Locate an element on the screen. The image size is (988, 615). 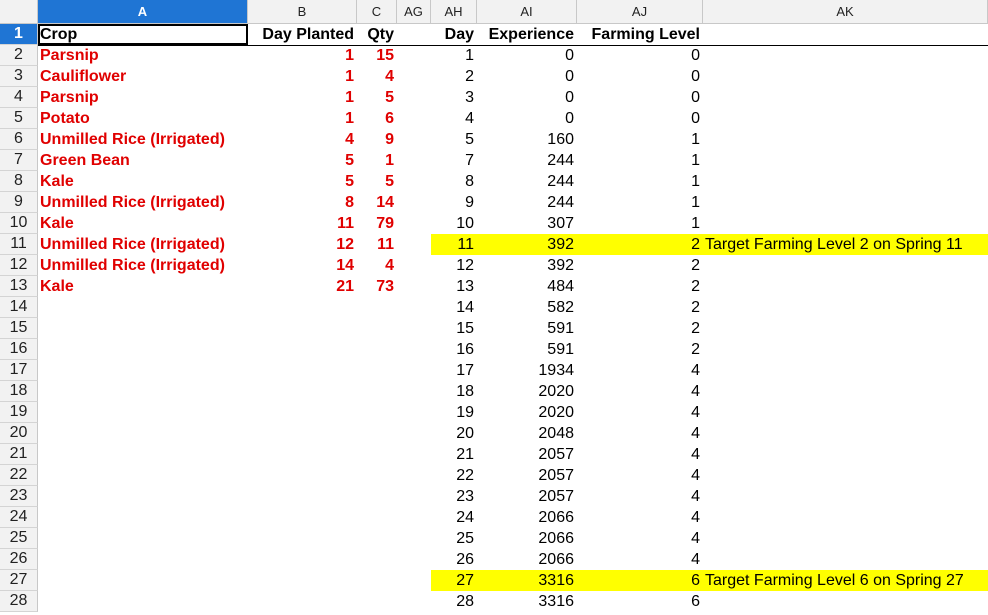
day-cell: 21 is located at coordinates (465, 454).